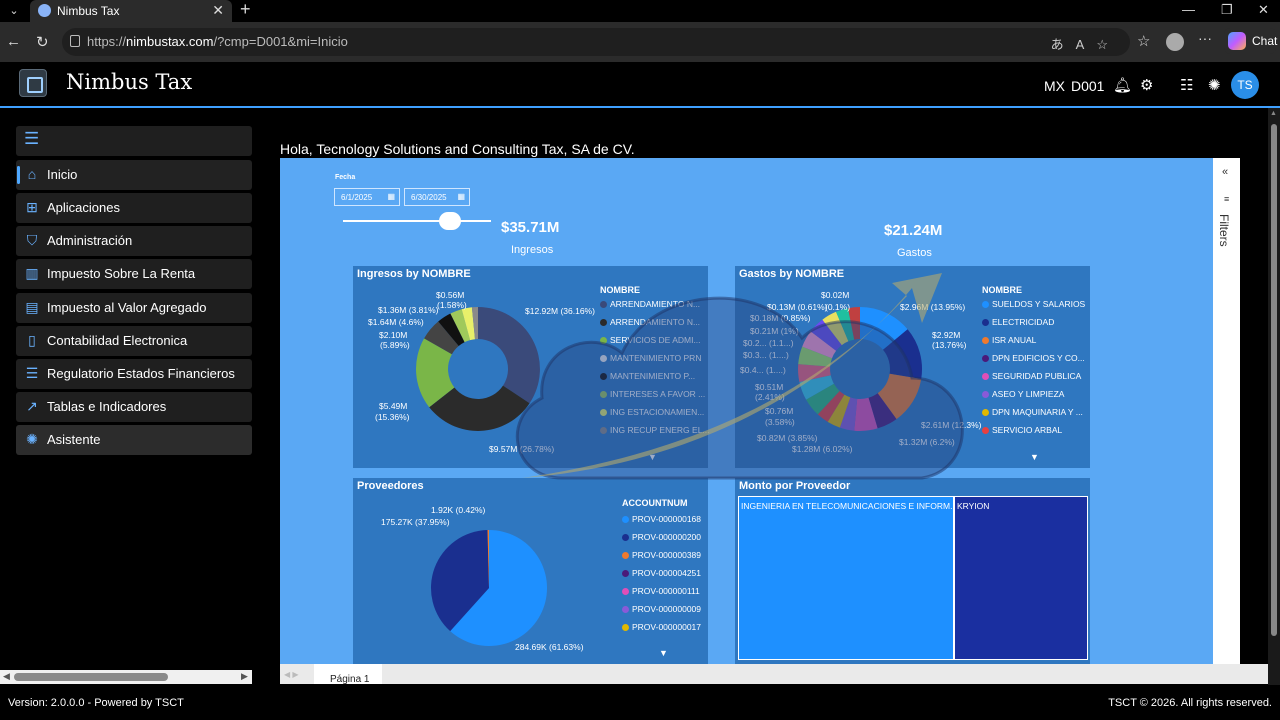 The width and height of the screenshot is (1280, 720). What do you see at coordinates (134, 440) in the screenshot?
I see `sidebar-item-asistente: ✺ Asistente` at bounding box center [134, 440].